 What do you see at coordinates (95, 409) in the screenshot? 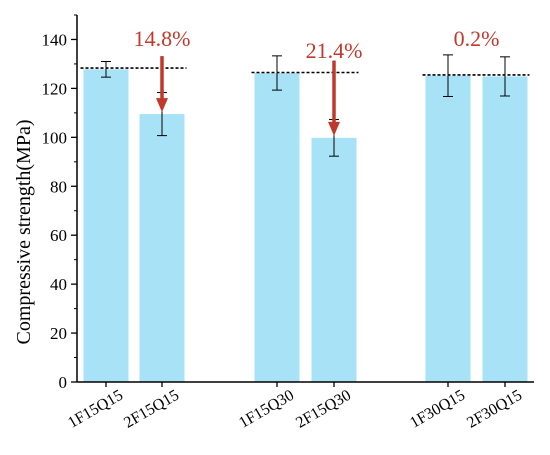
I see `x-label-1f15q15: 1F15Q15` at bounding box center [95, 409].